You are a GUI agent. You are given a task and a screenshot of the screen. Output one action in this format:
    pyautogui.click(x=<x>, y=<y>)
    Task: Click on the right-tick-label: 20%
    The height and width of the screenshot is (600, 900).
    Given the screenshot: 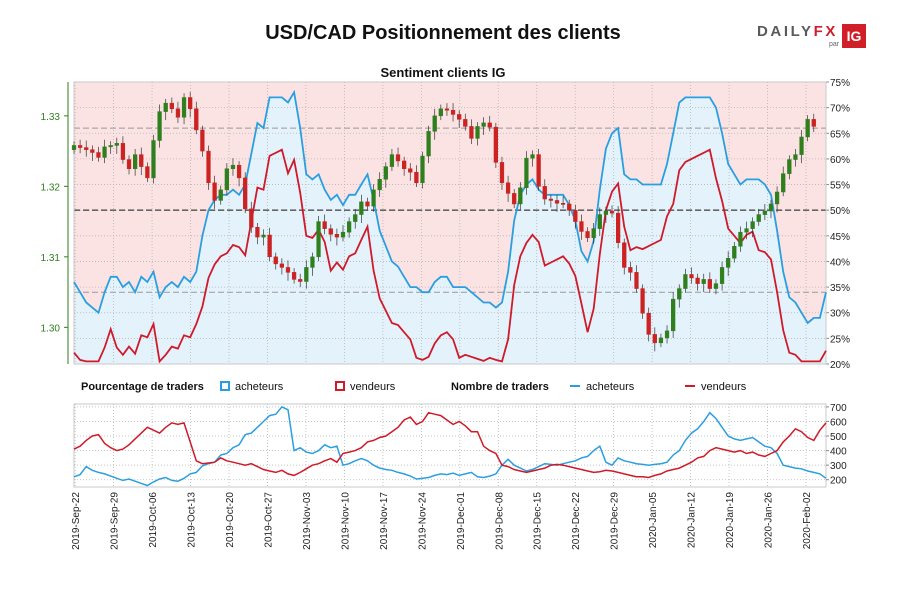 What is the action you would take?
    pyautogui.click(x=840, y=365)
    